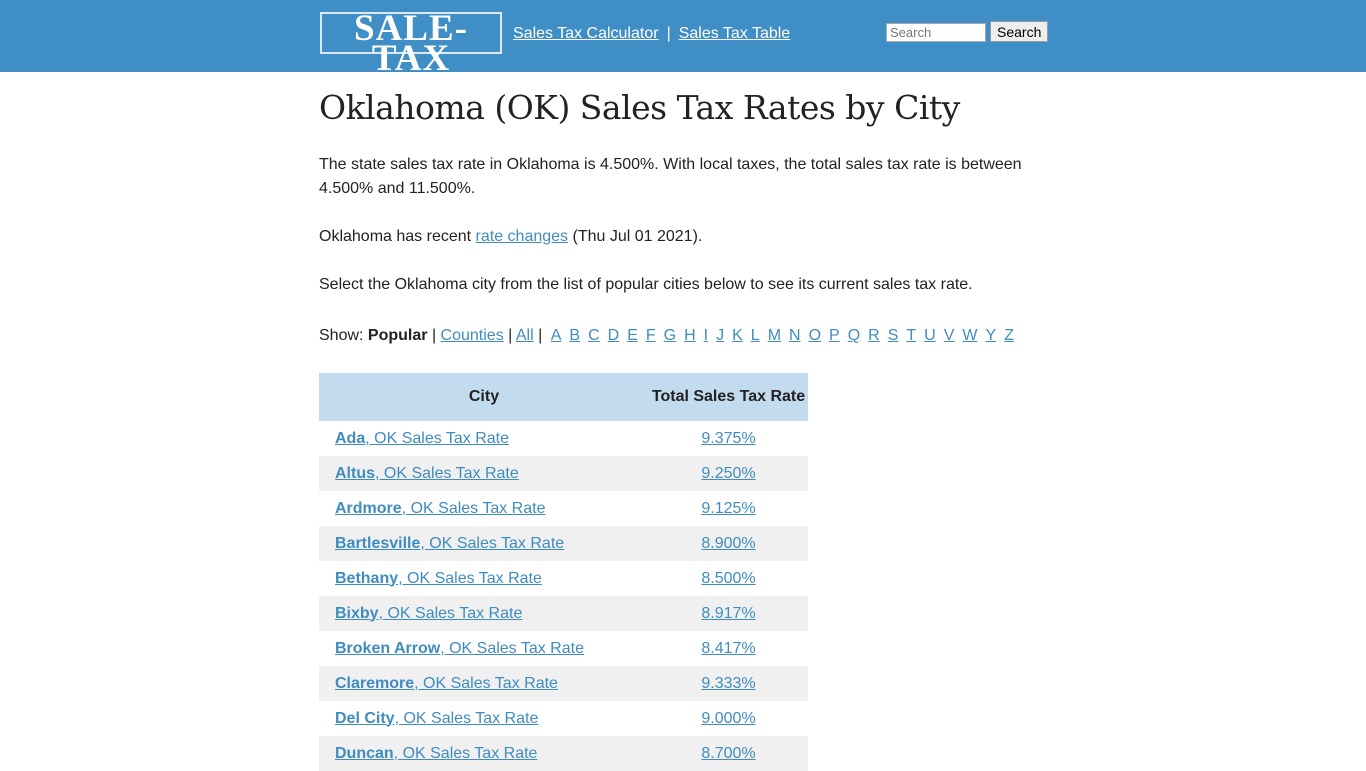 This screenshot has height=771, width=1366. Describe the element at coordinates (930, 335) in the screenshot. I see `letter-link: U` at that location.